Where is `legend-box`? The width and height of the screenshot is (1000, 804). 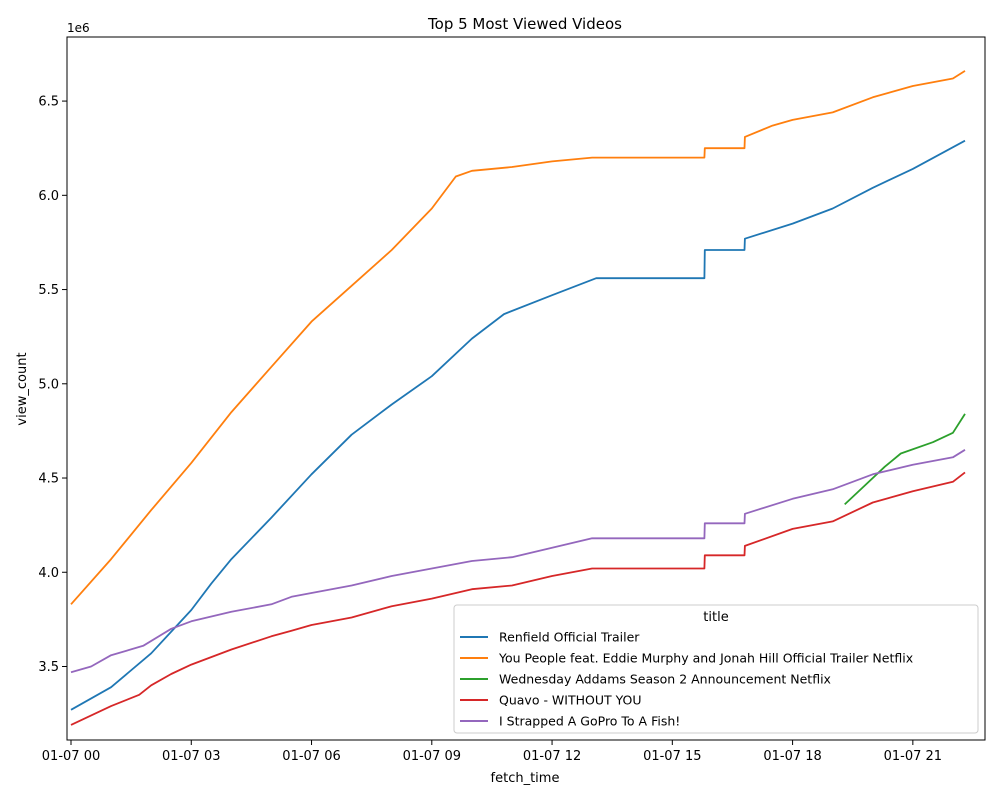
legend-box is located at coordinates (716, 669).